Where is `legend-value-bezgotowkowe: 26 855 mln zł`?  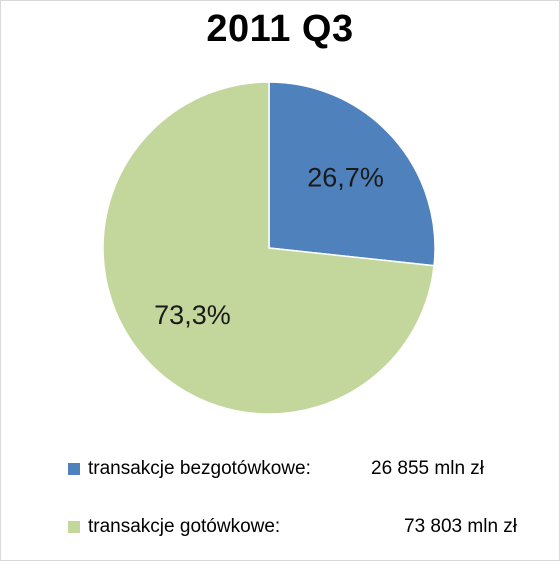
legend-value-bezgotowkowe: 26 855 mln zł is located at coordinates (428, 468).